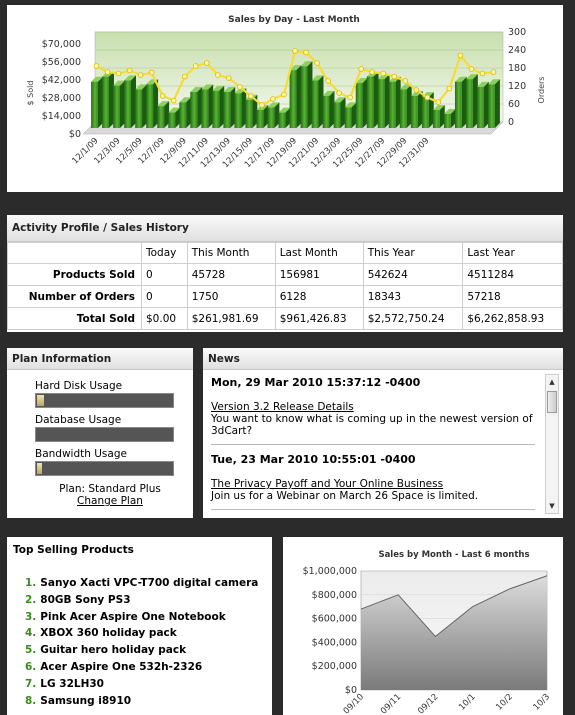 Image resolution: width=575 pixels, height=715 pixels. Describe the element at coordinates (81, 454) in the screenshot. I see `bandwidth-usage-label: Bandwidth Usage` at that location.